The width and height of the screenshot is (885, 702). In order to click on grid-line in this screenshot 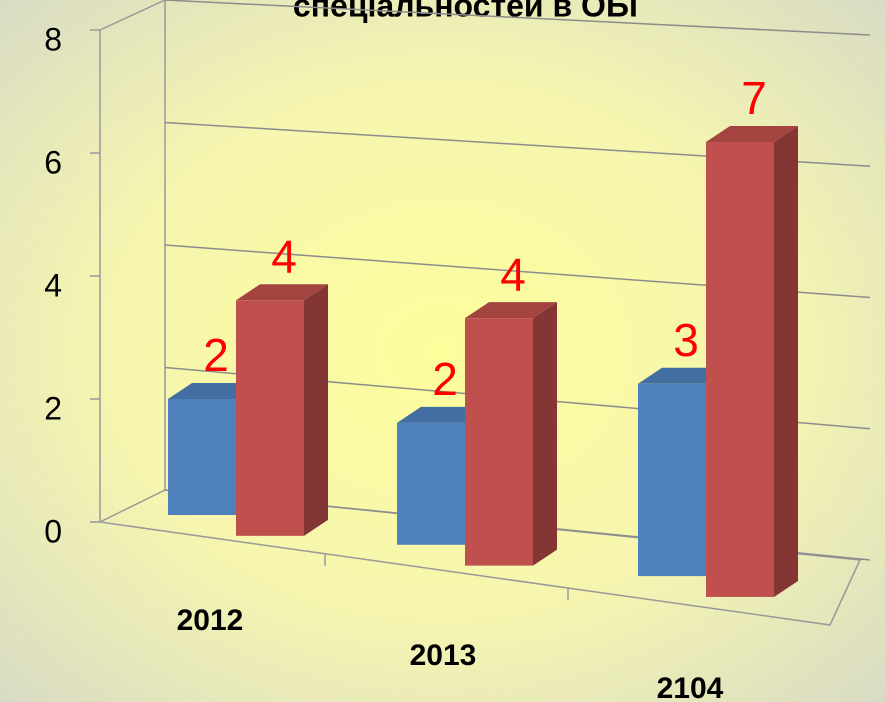, I will do `click(517, 18)`.